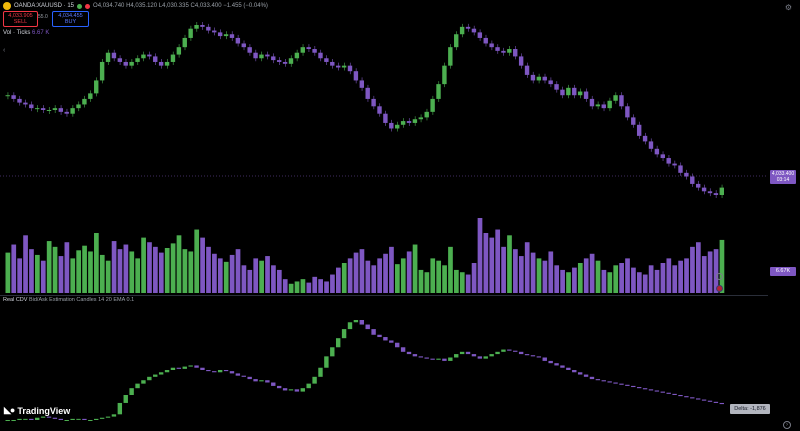 The height and width of the screenshot is (431, 800). Describe the element at coordinates (144, 6) in the screenshot. I see `high-value: 4,035.120` at that location.